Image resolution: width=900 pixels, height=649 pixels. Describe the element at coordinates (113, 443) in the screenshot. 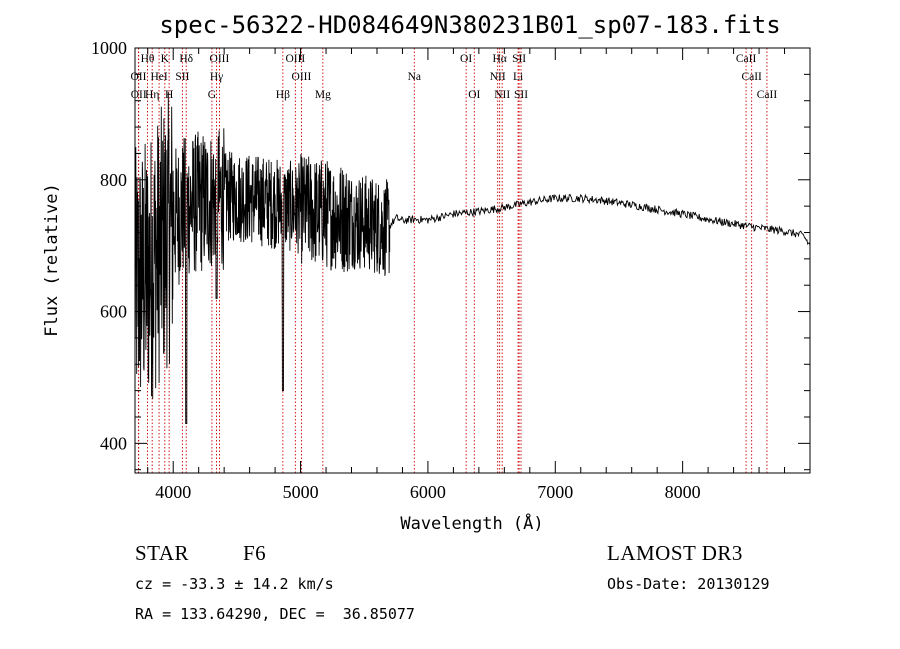

I see `y-tick-label: 400` at that location.